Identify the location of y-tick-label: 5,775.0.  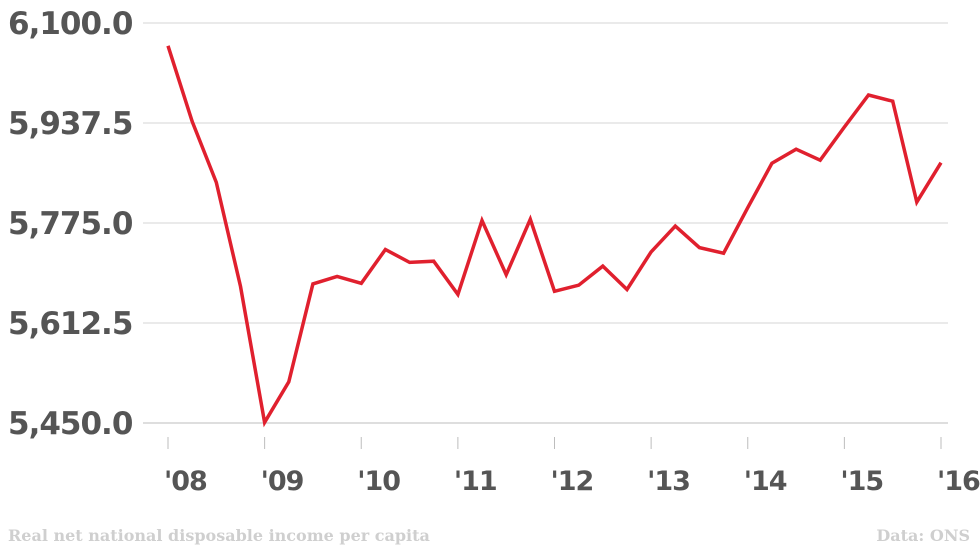
(70, 224).